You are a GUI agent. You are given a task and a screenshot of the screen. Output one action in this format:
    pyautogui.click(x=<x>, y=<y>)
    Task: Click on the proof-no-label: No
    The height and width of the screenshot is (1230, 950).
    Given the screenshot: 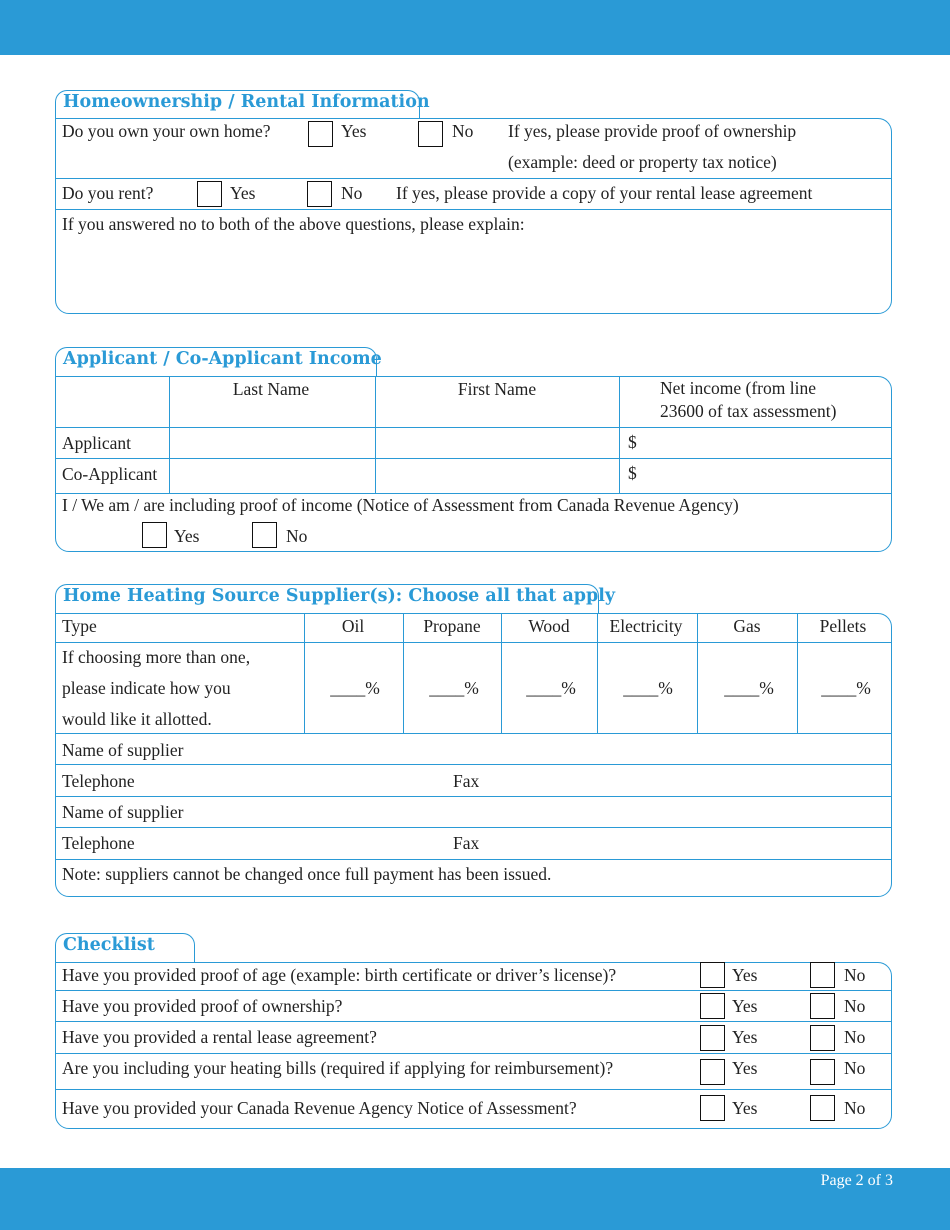 What is the action you would take?
    pyautogui.click(x=297, y=536)
    